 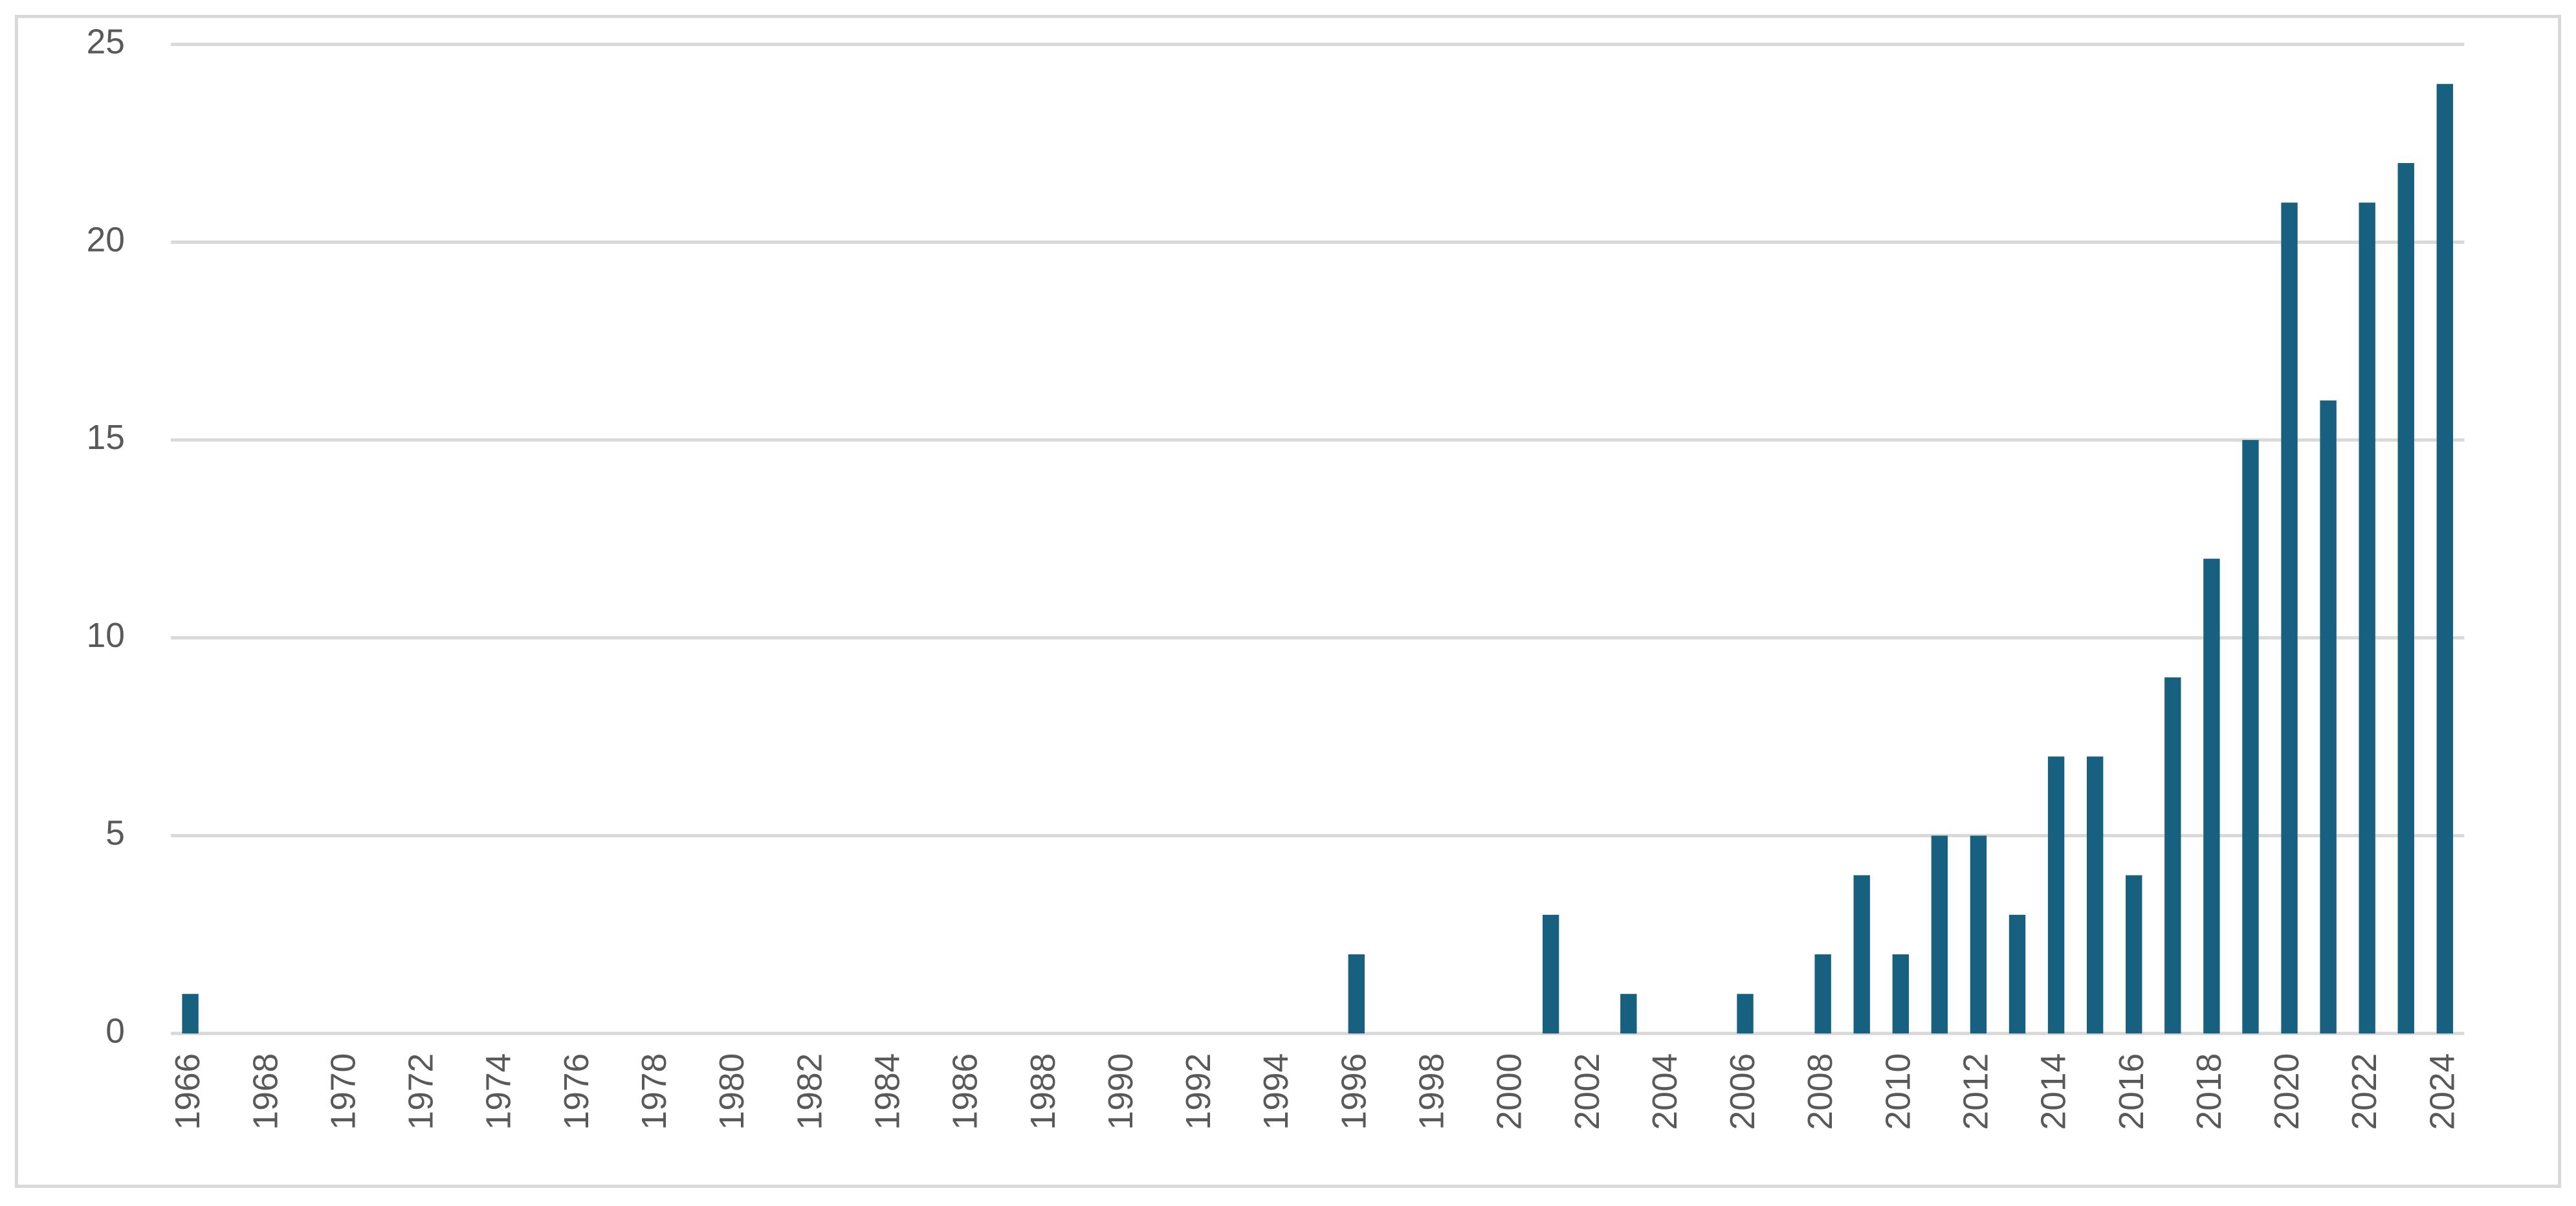 I want to click on x-tick-label: 1992, so click(x=1199, y=1091).